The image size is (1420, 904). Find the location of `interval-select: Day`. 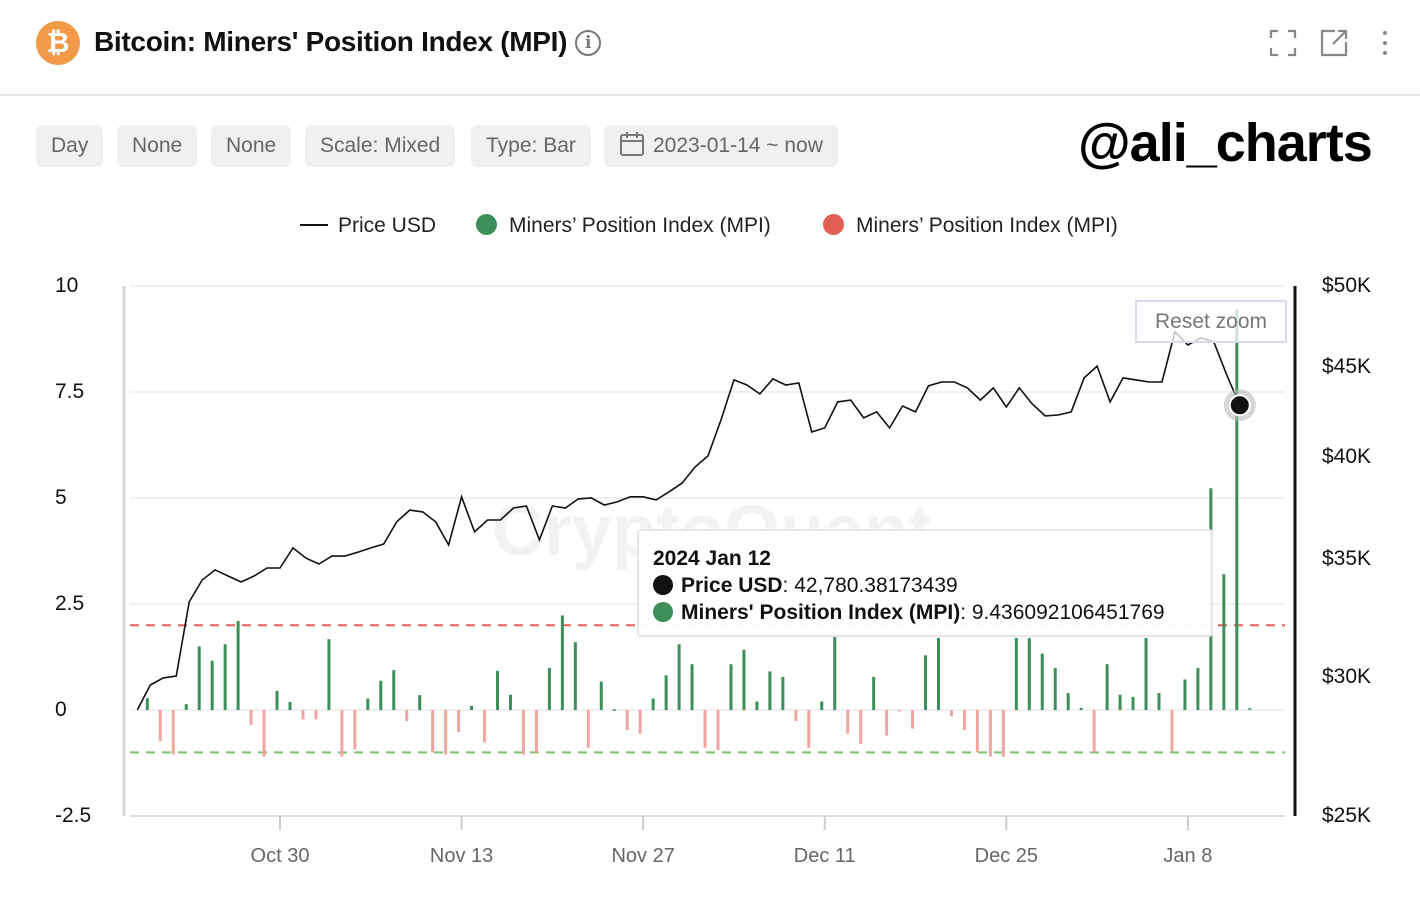

interval-select: Day is located at coordinates (70, 146).